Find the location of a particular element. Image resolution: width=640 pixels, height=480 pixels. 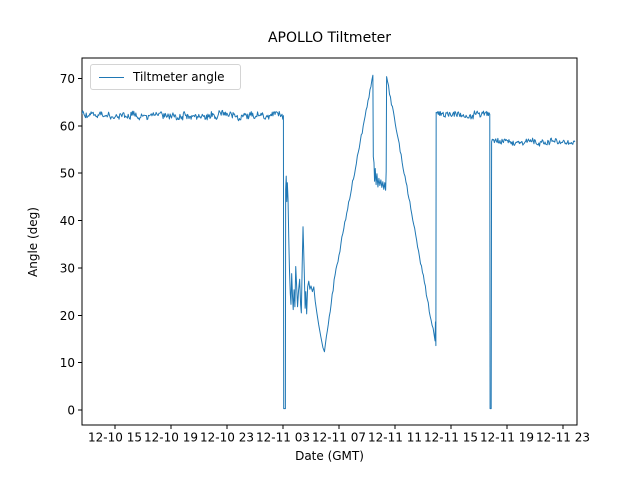

x-tick-label: 12-11 11 is located at coordinates (395, 438).